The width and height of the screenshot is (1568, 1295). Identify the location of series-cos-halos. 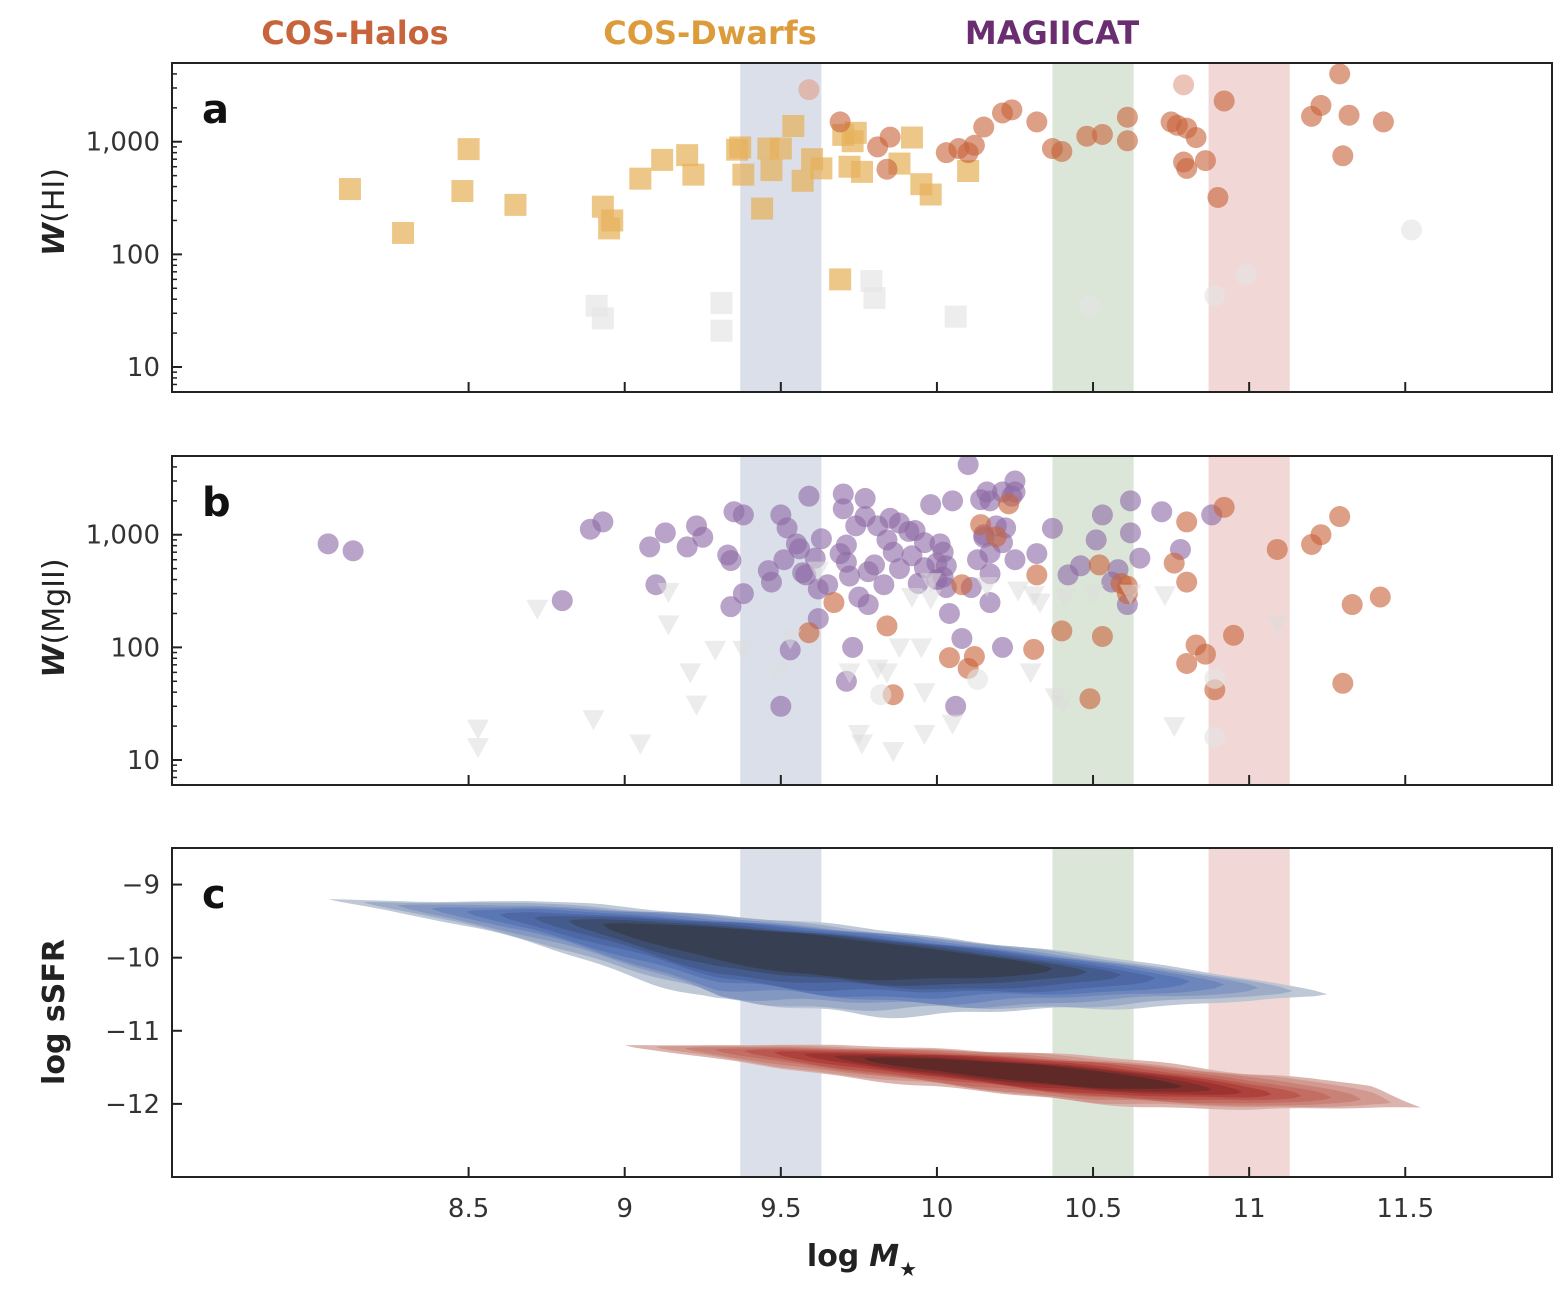
(1111, 135).